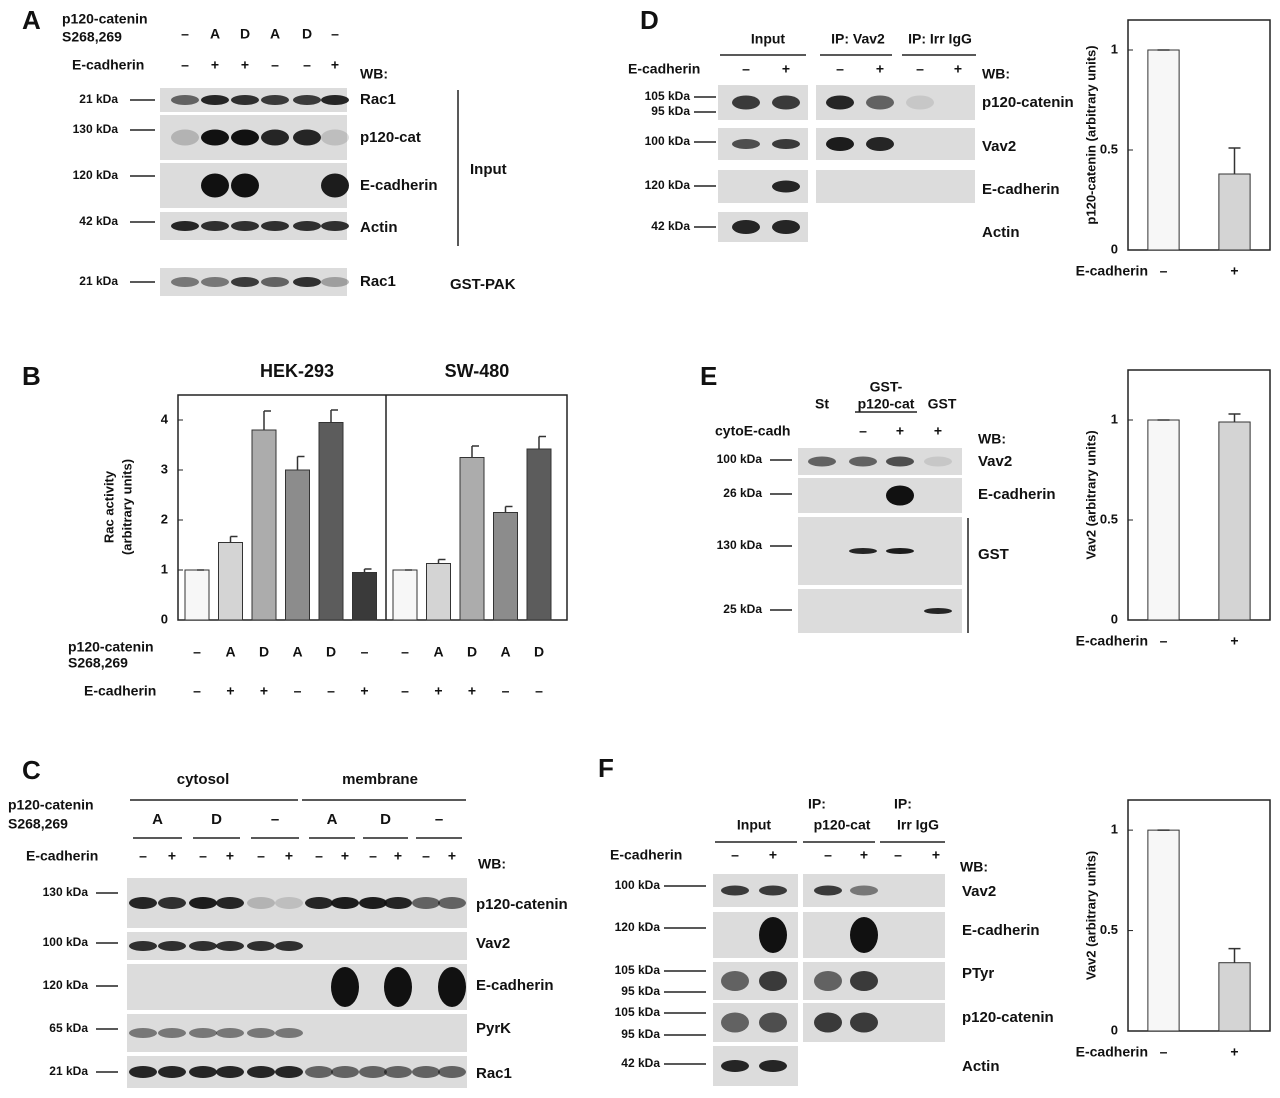 The height and width of the screenshot is (1098, 1280). Describe the element at coordinates (374, 74) in the screenshot. I see `label: WB:` at that location.